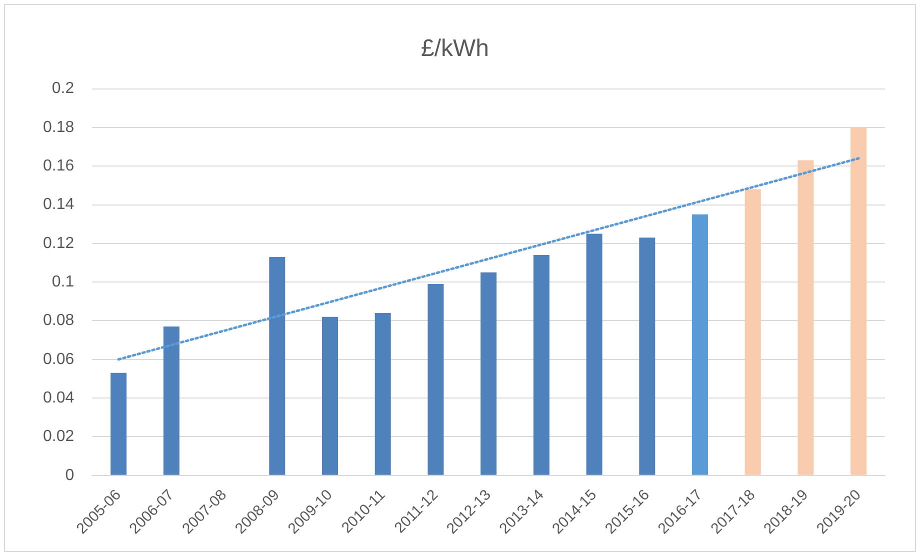 The height and width of the screenshot is (556, 920). I want to click on y-tick-label: 0.14, so click(58, 205).